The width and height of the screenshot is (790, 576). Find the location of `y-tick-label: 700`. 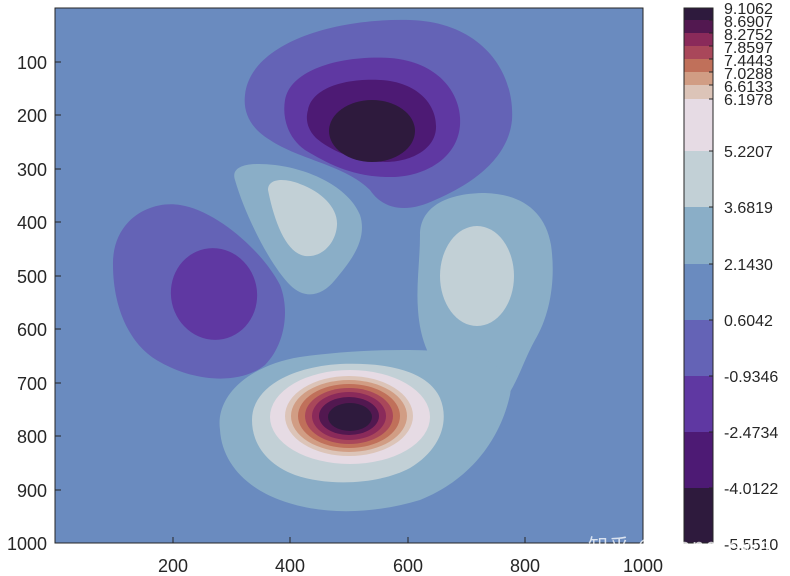

y-tick-label: 700 is located at coordinates (32, 384).